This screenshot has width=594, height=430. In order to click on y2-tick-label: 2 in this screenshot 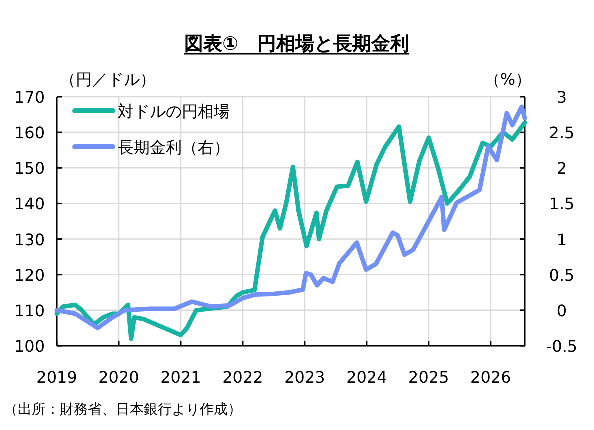, I will do `click(562, 168)`.